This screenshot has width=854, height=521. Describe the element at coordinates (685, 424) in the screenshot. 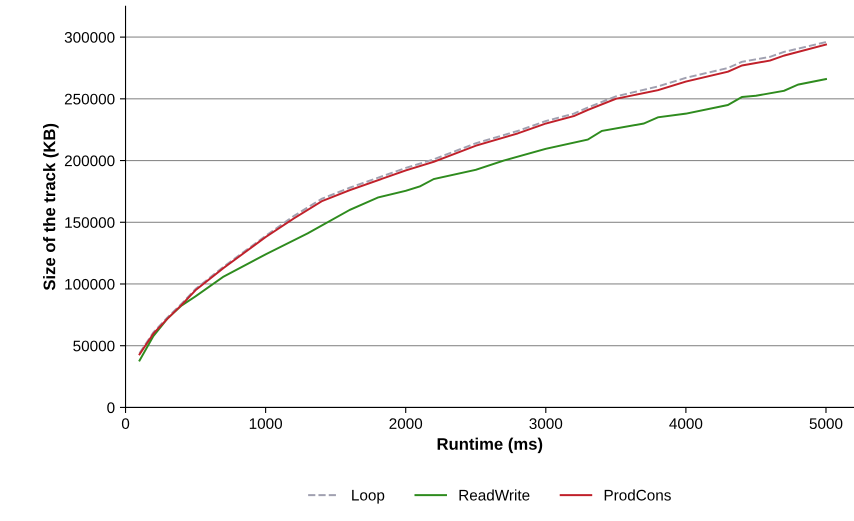

I see `x-tick-label: 4000` at that location.